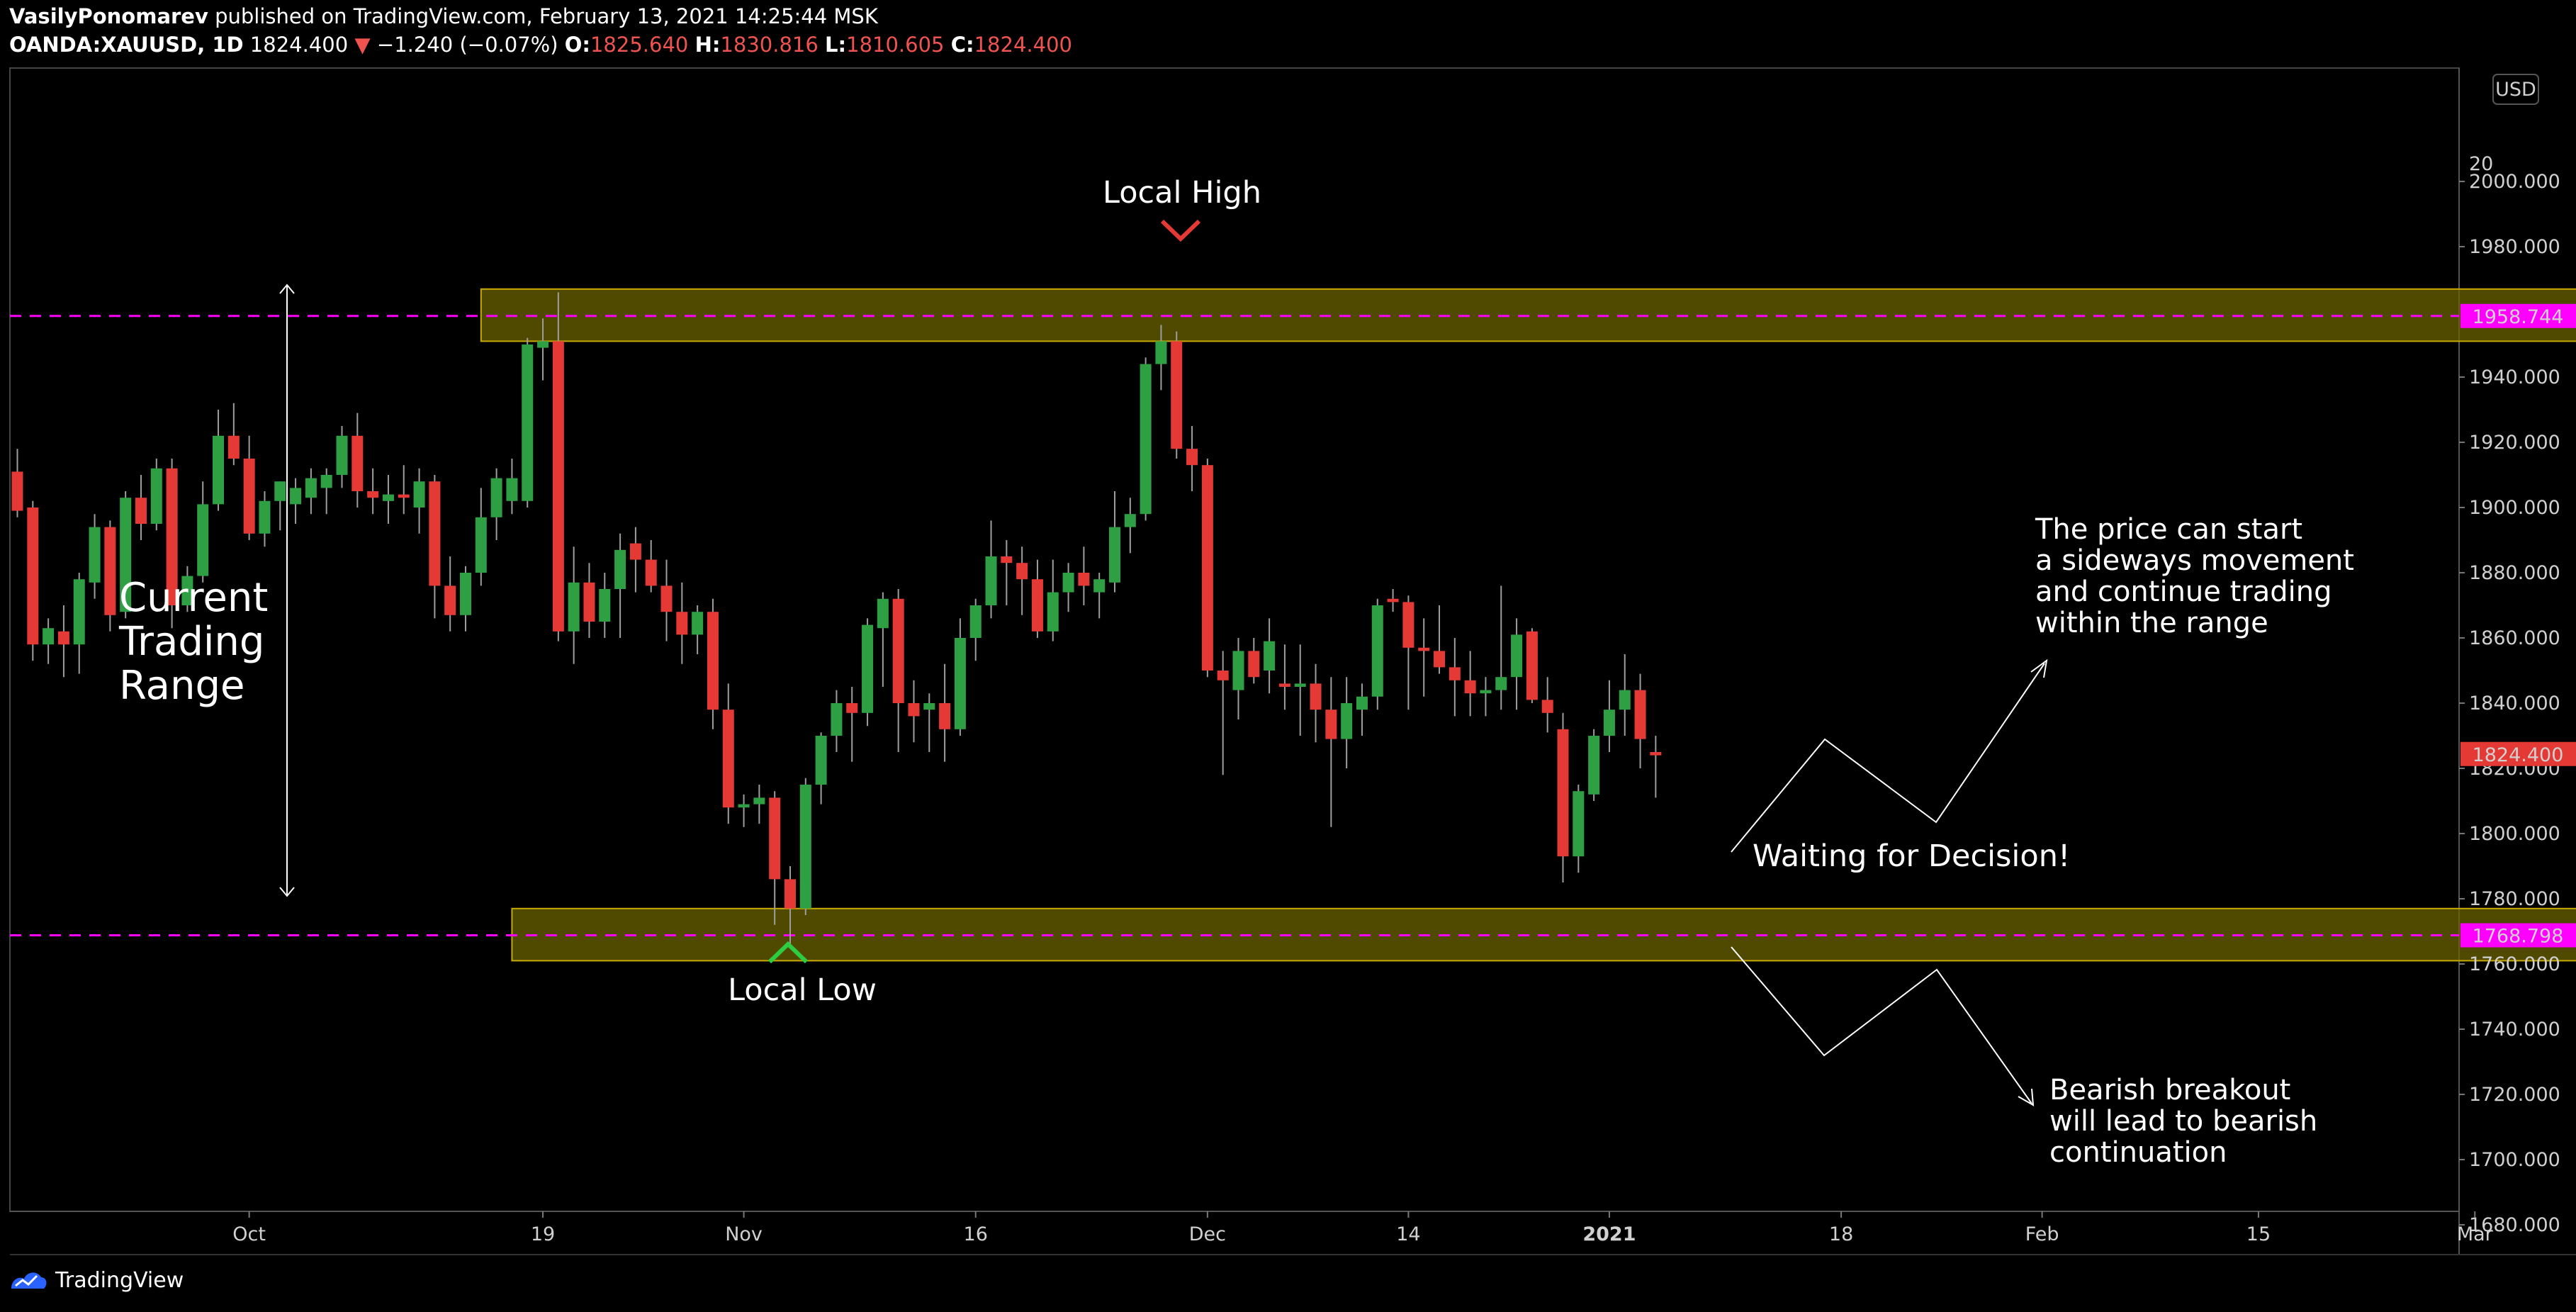  I want to click on level-tag-1-label: 1768.798, so click(2518, 937).